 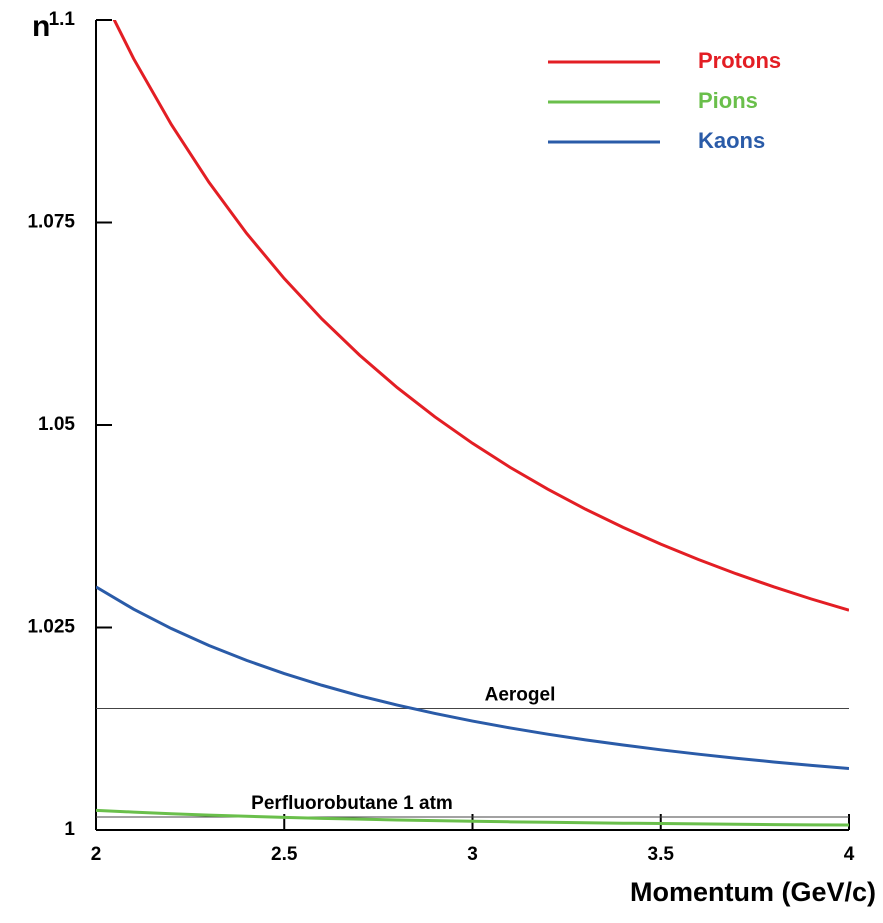 I want to click on reference-label: Aerogel, so click(x=520, y=695).